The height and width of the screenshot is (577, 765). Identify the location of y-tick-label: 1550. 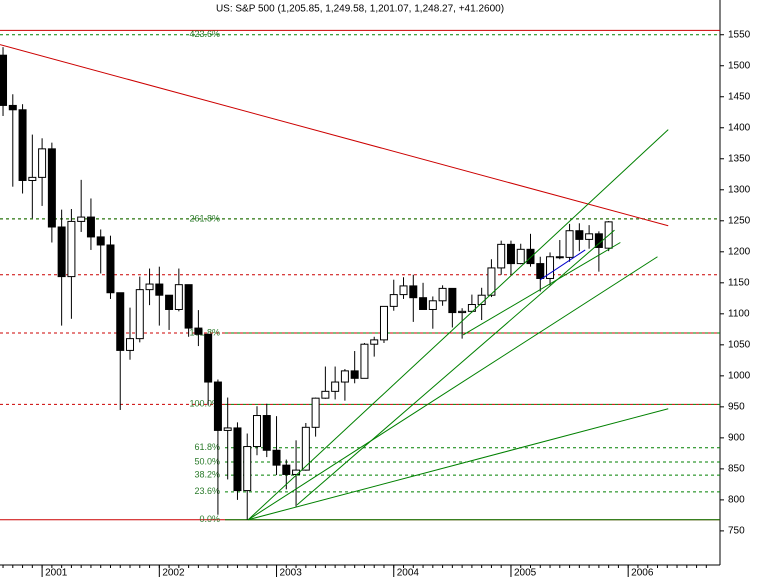
(739, 34).